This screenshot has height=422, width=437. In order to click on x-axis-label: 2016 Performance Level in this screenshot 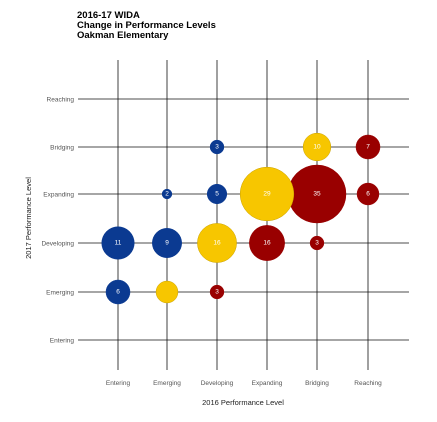, I will do `click(243, 402)`.